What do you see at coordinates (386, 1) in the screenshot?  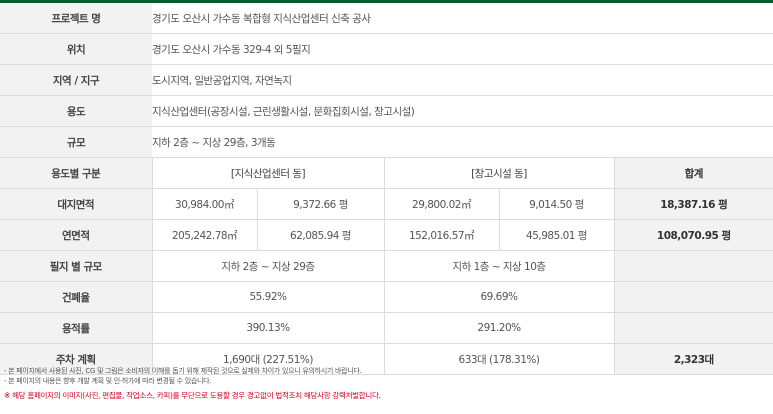 I see `top-accent-line` at bounding box center [386, 1].